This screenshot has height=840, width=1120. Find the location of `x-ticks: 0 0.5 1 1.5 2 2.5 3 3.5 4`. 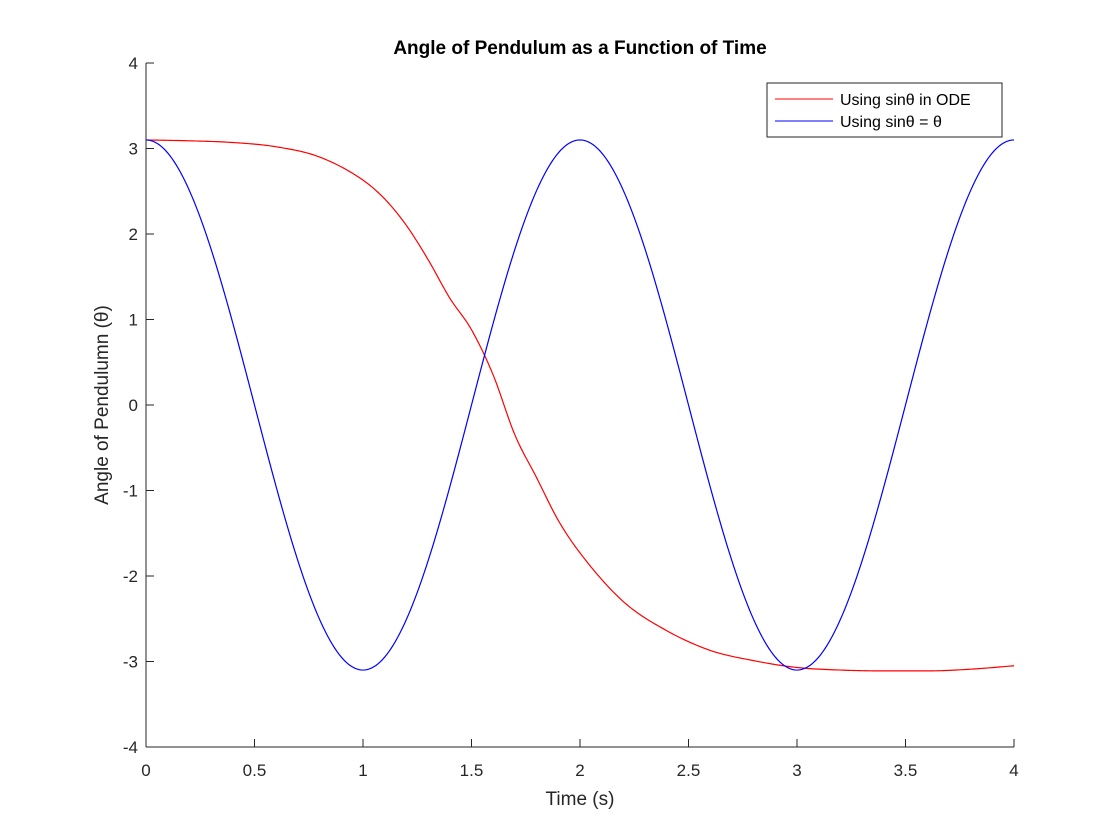

x-ticks: 0 0.5 1 1.5 2 2.5 3 3.5 4 is located at coordinates (580, 759).